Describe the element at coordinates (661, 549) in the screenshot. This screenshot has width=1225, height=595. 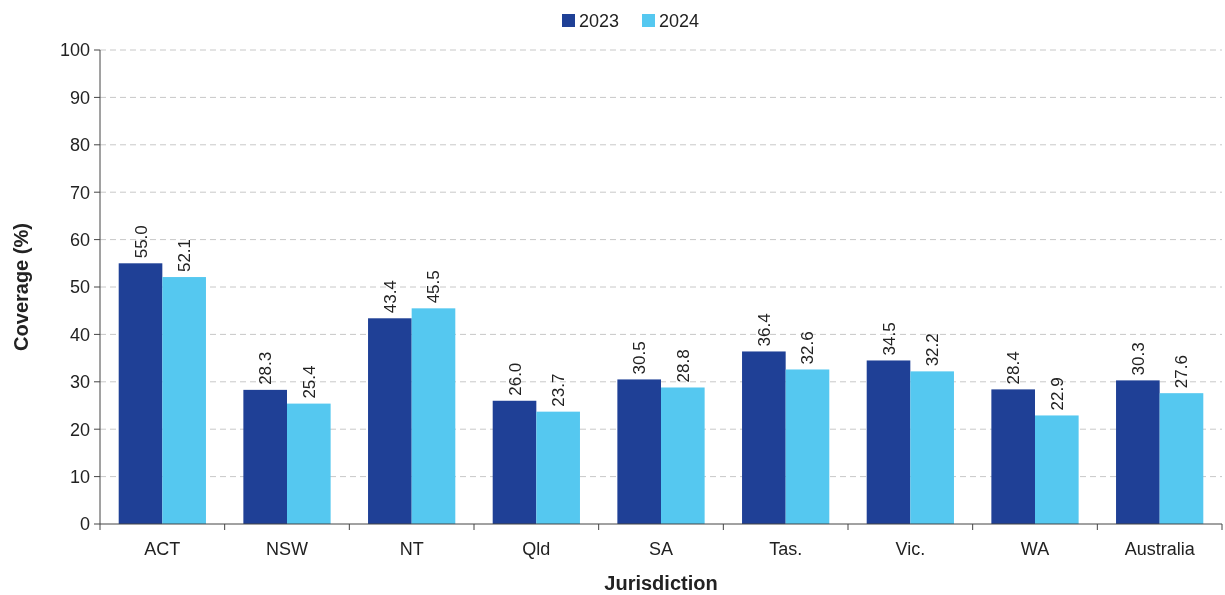
I see `x-tick-label: SA` at that location.